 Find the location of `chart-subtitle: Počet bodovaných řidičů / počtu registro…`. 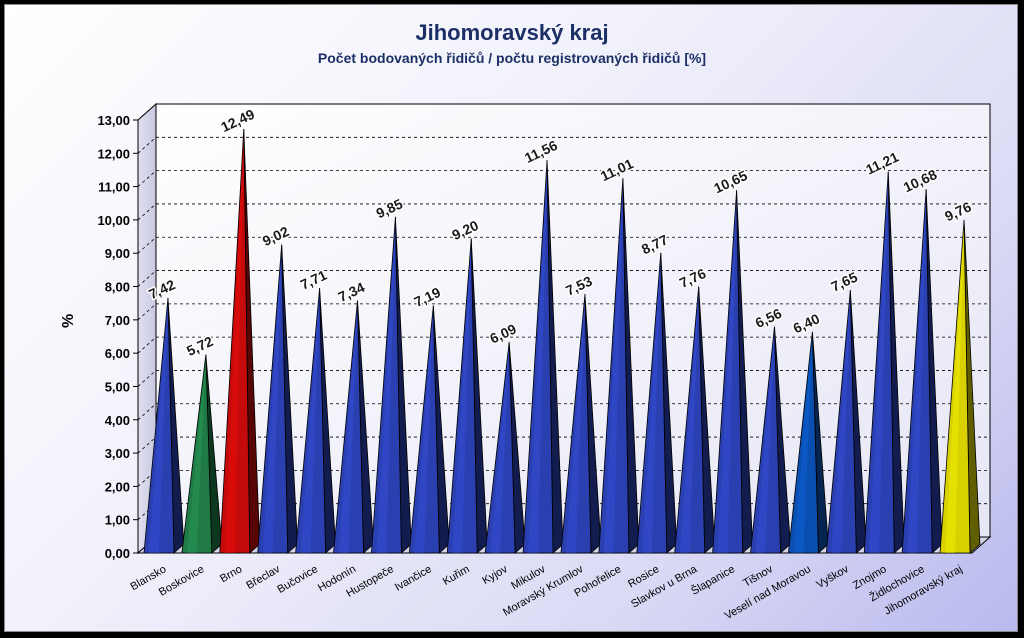

chart-subtitle: Počet bodovaných řidičů / počtu registro… is located at coordinates (512, 58).